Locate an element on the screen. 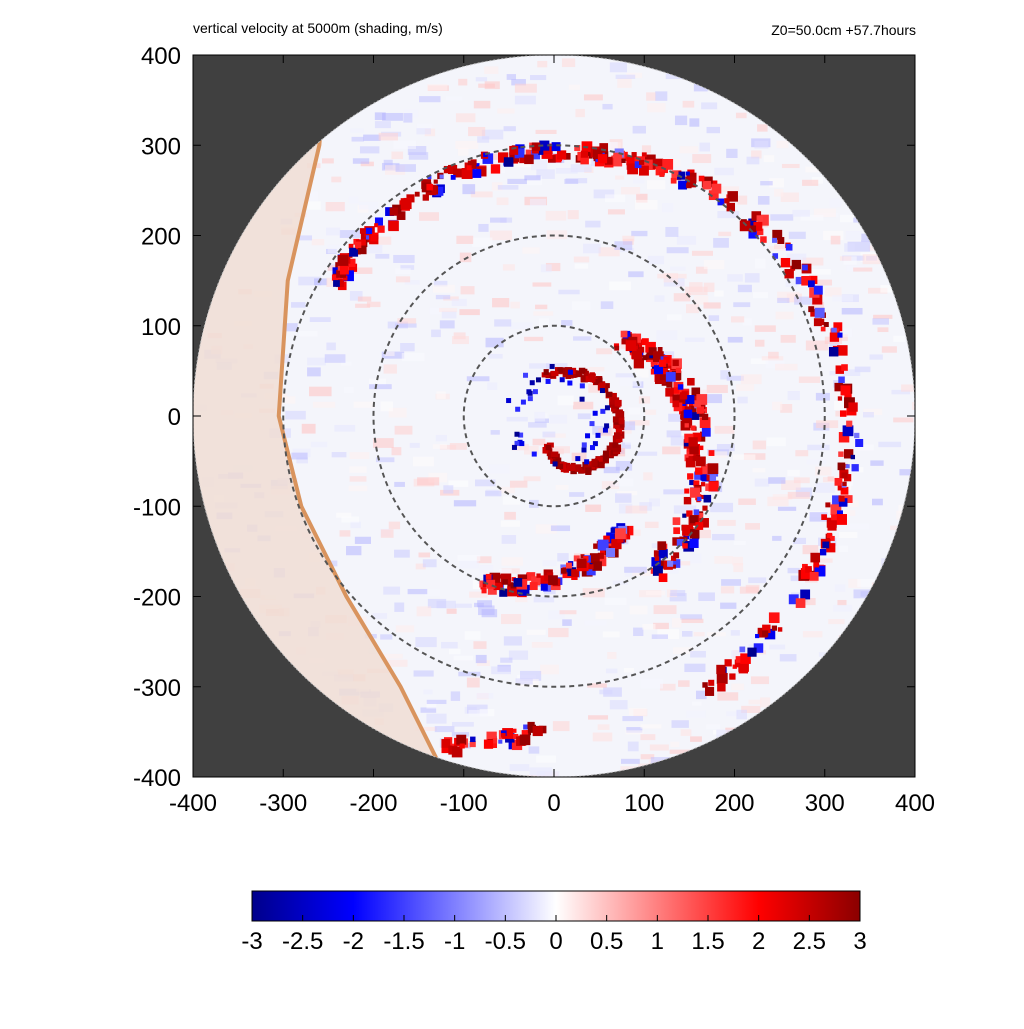 The height and width of the screenshot is (1029, 1024). colorbar: -3 -2.5 -2 -1.5 -1 -0.5 0 0.5 1 1.5 2 2.5 3 is located at coordinates (554, 922).